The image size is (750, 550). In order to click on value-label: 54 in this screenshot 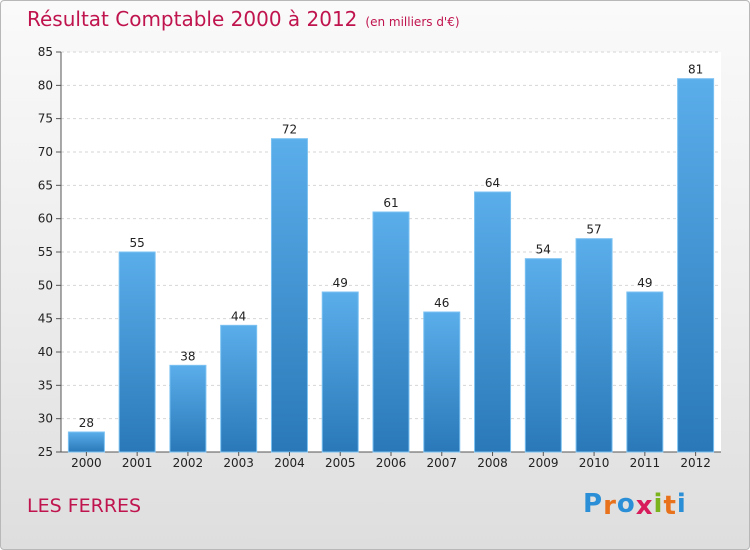, I will do `click(543, 250)`.